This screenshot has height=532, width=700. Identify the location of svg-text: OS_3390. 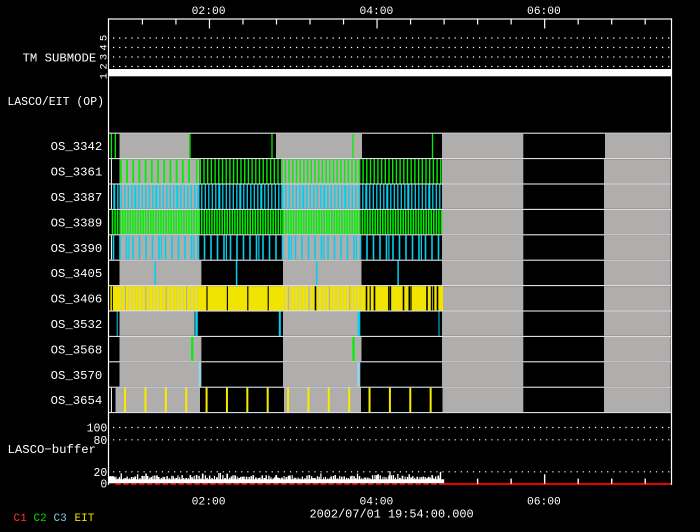
(77, 249).